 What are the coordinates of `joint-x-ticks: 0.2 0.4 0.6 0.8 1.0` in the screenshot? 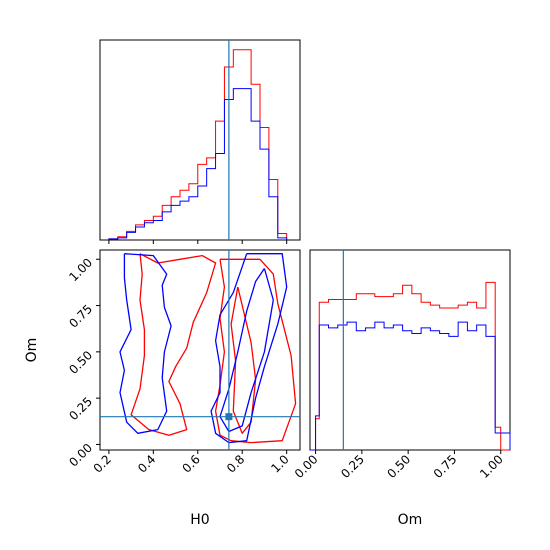 It's located at (191, 463).